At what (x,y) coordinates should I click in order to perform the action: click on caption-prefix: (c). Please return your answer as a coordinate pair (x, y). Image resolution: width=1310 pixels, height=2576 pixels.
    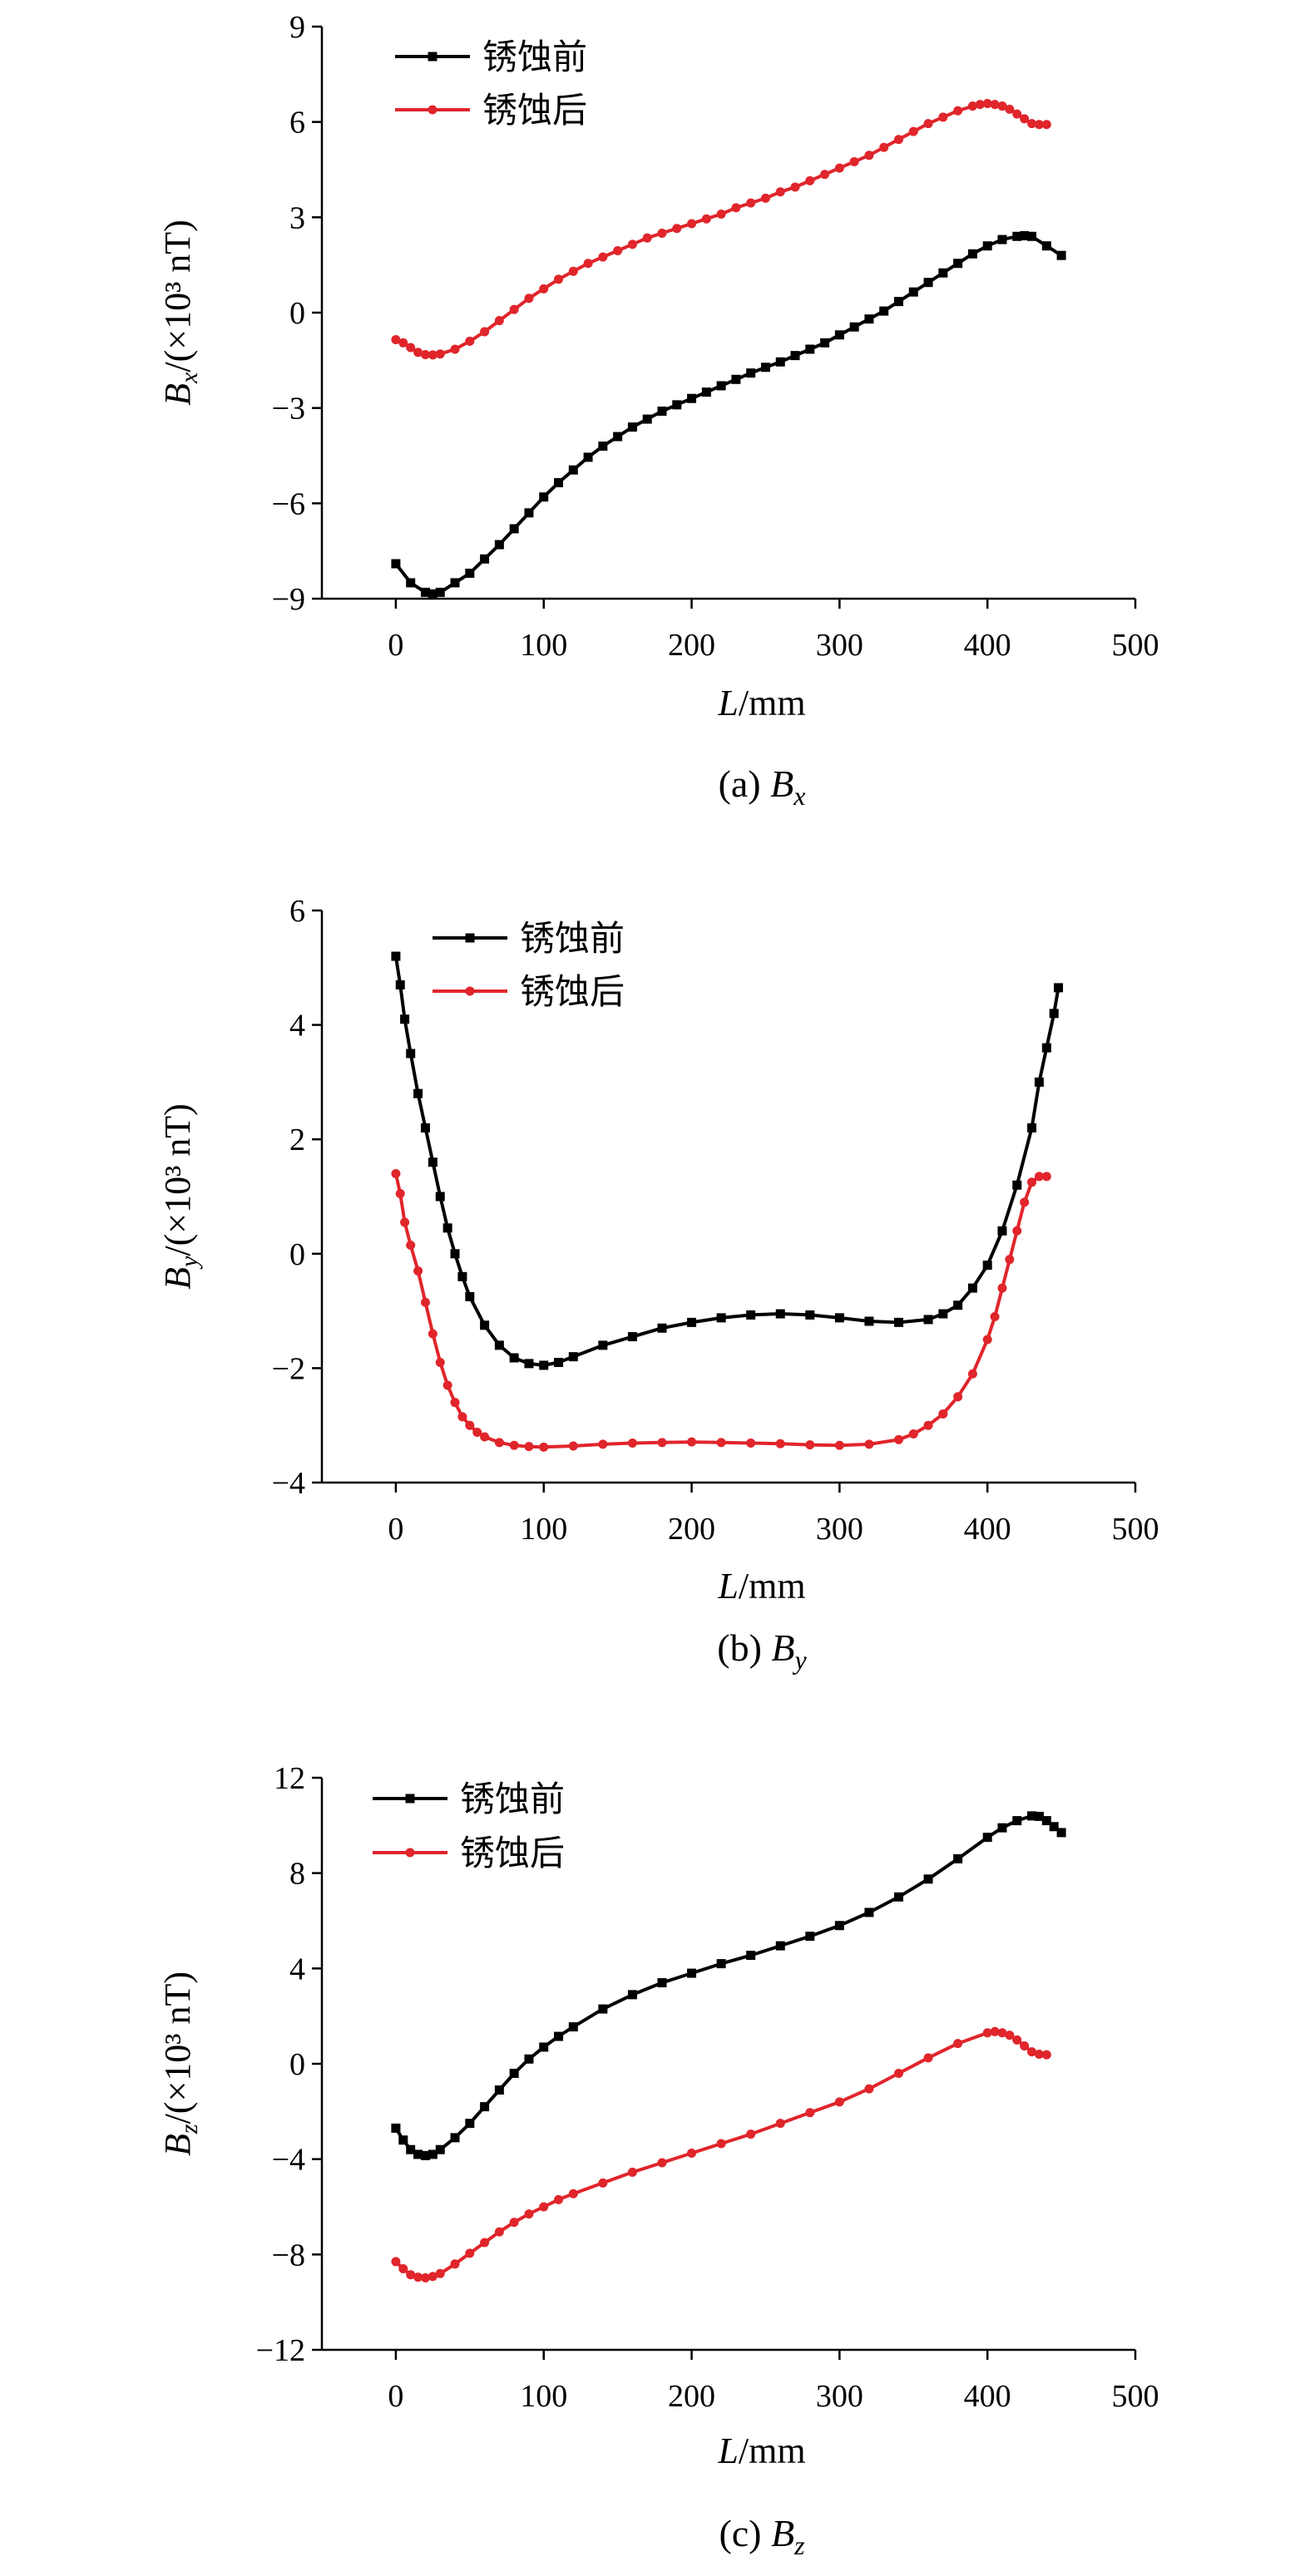
    Looking at the image, I should click on (745, 2533).